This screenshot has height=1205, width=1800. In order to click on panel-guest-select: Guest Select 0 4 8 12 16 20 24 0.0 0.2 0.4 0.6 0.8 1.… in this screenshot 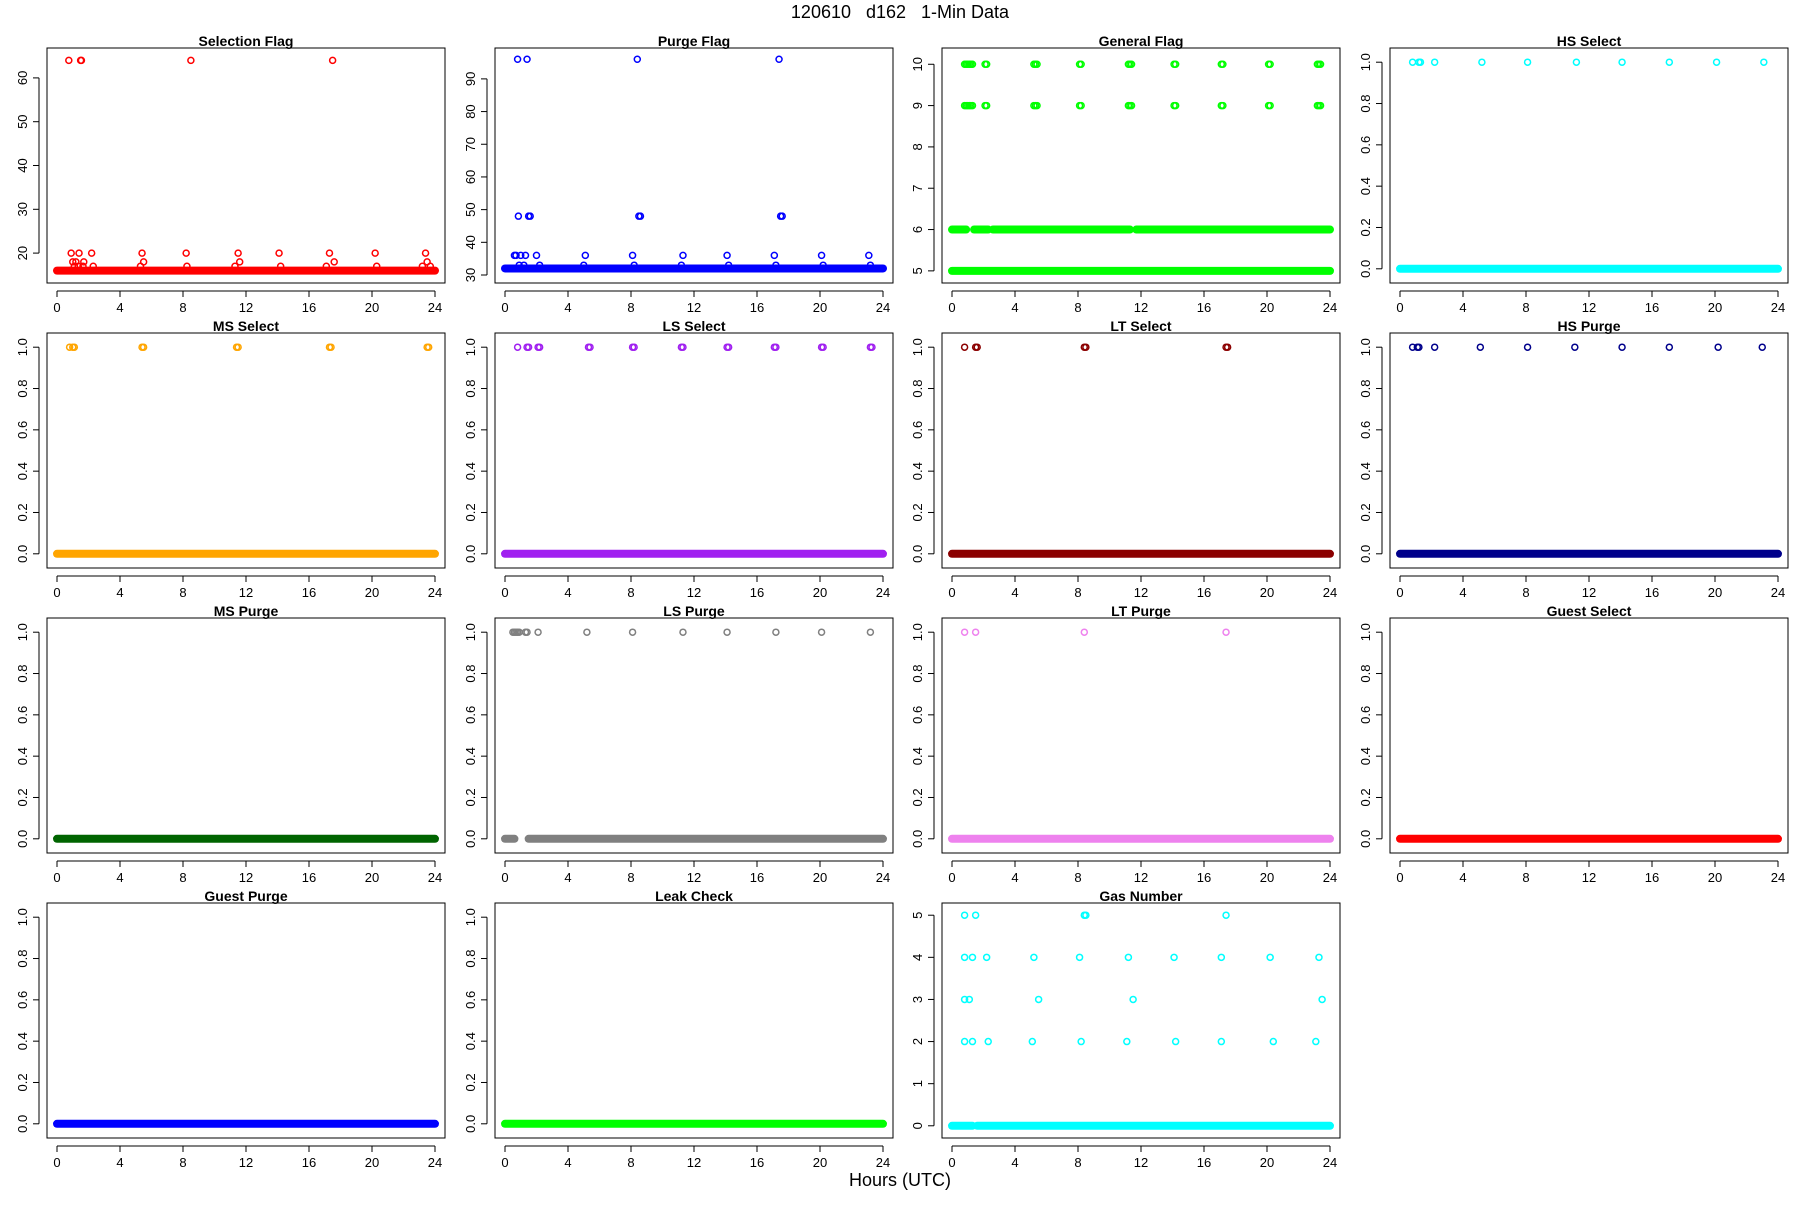, I will do `click(1573, 744)`.